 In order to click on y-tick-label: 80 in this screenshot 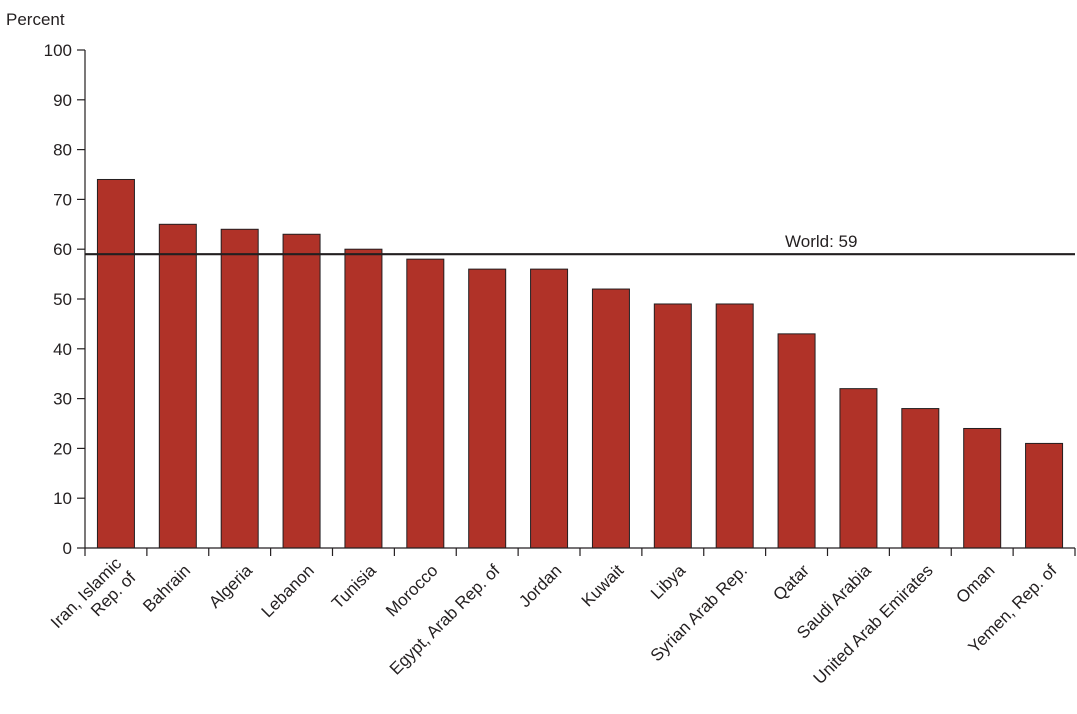, I will do `click(62, 150)`.